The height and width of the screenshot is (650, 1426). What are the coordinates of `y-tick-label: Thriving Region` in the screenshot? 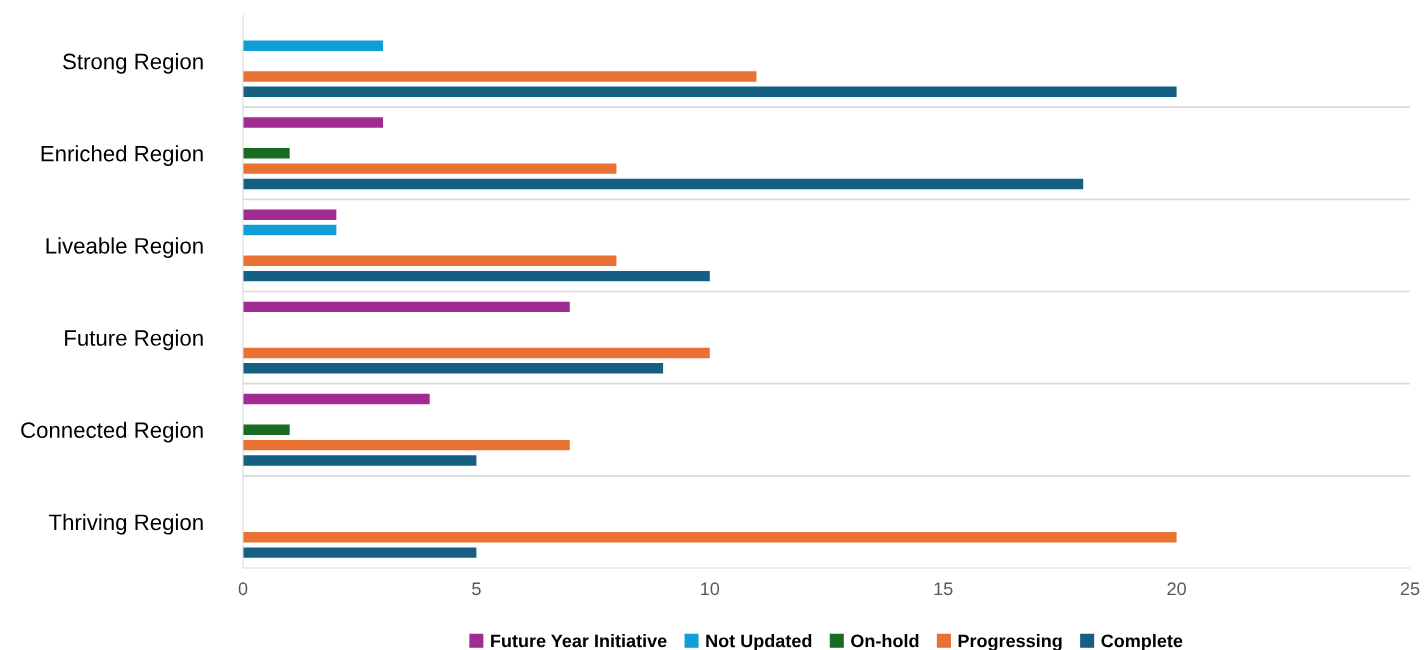 It's located at (125, 524).